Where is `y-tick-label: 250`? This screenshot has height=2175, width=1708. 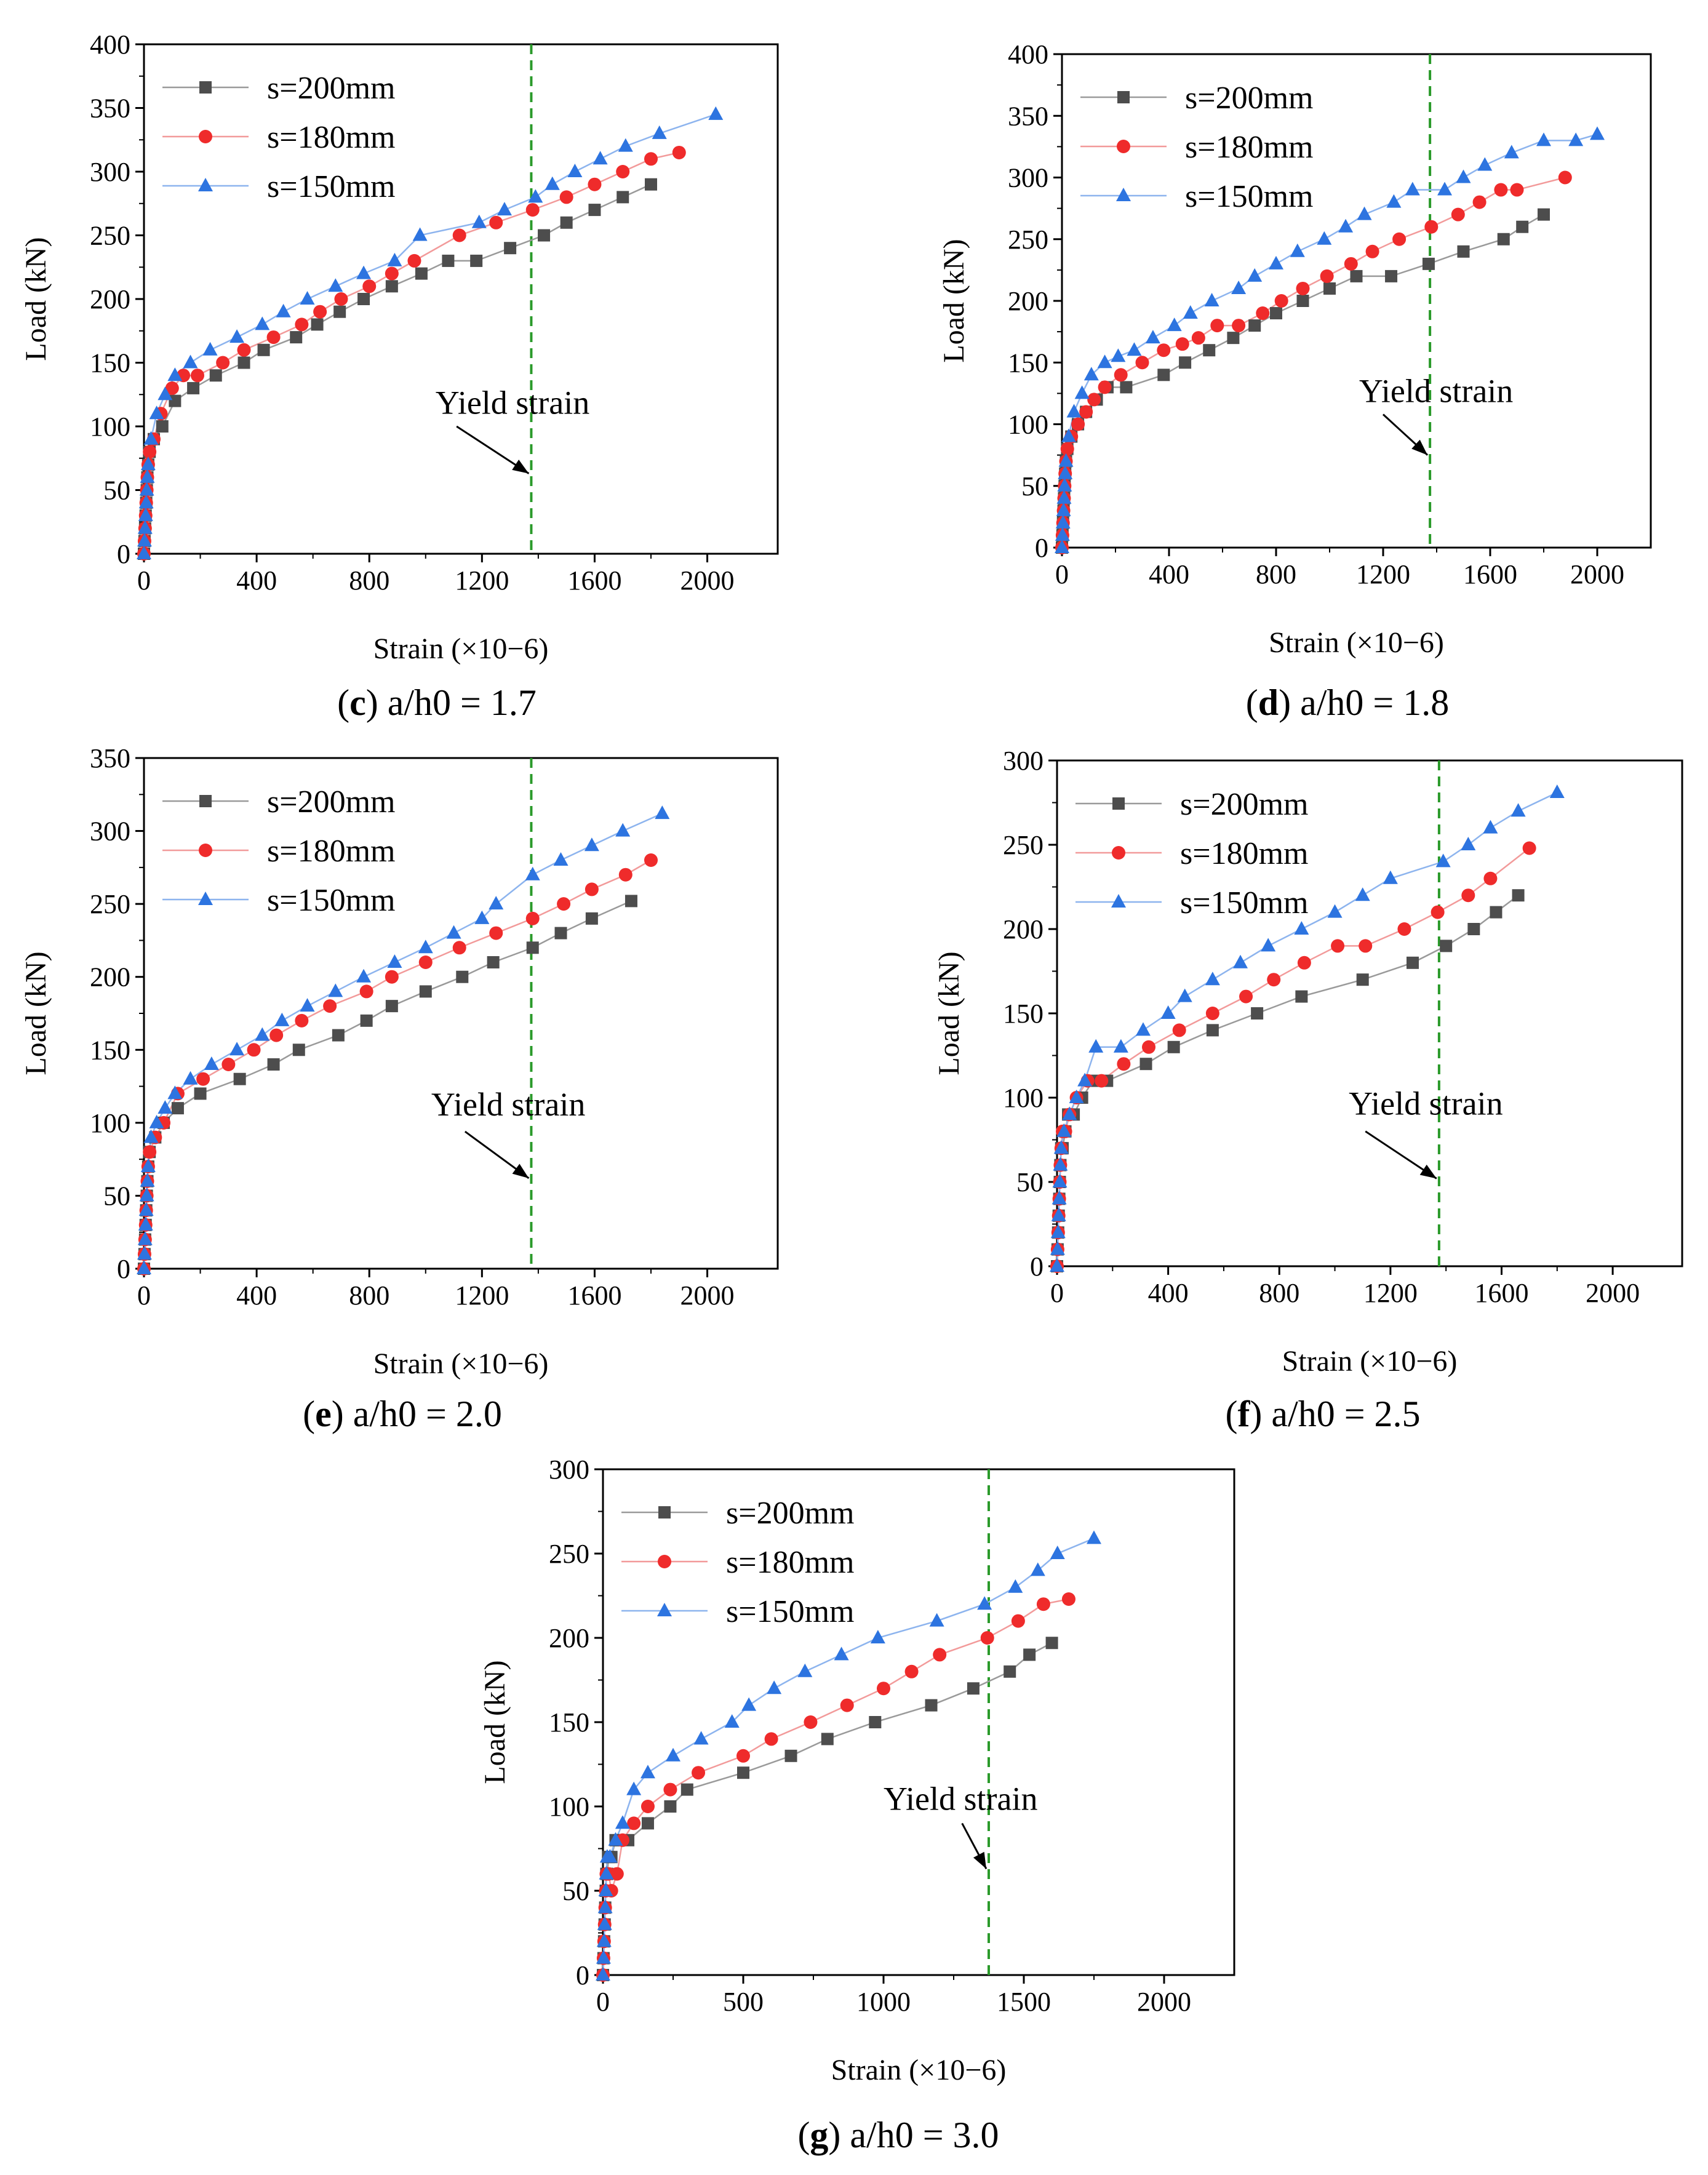
y-tick-label: 250 is located at coordinates (110, 236).